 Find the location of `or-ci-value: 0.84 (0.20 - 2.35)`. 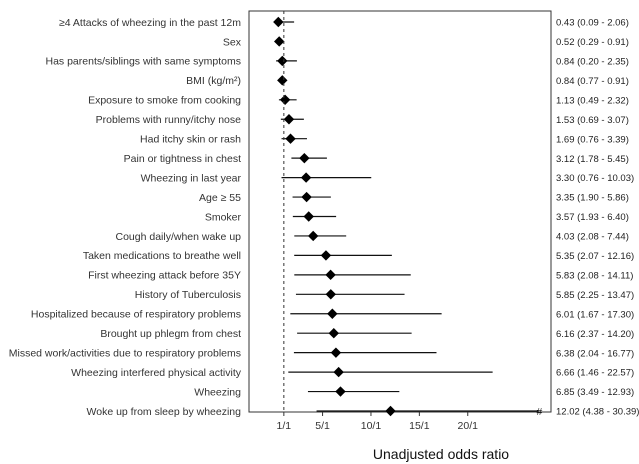

or-ci-value: 0.84 (0.20 - 2.35) is located at coordinates (592, 62).